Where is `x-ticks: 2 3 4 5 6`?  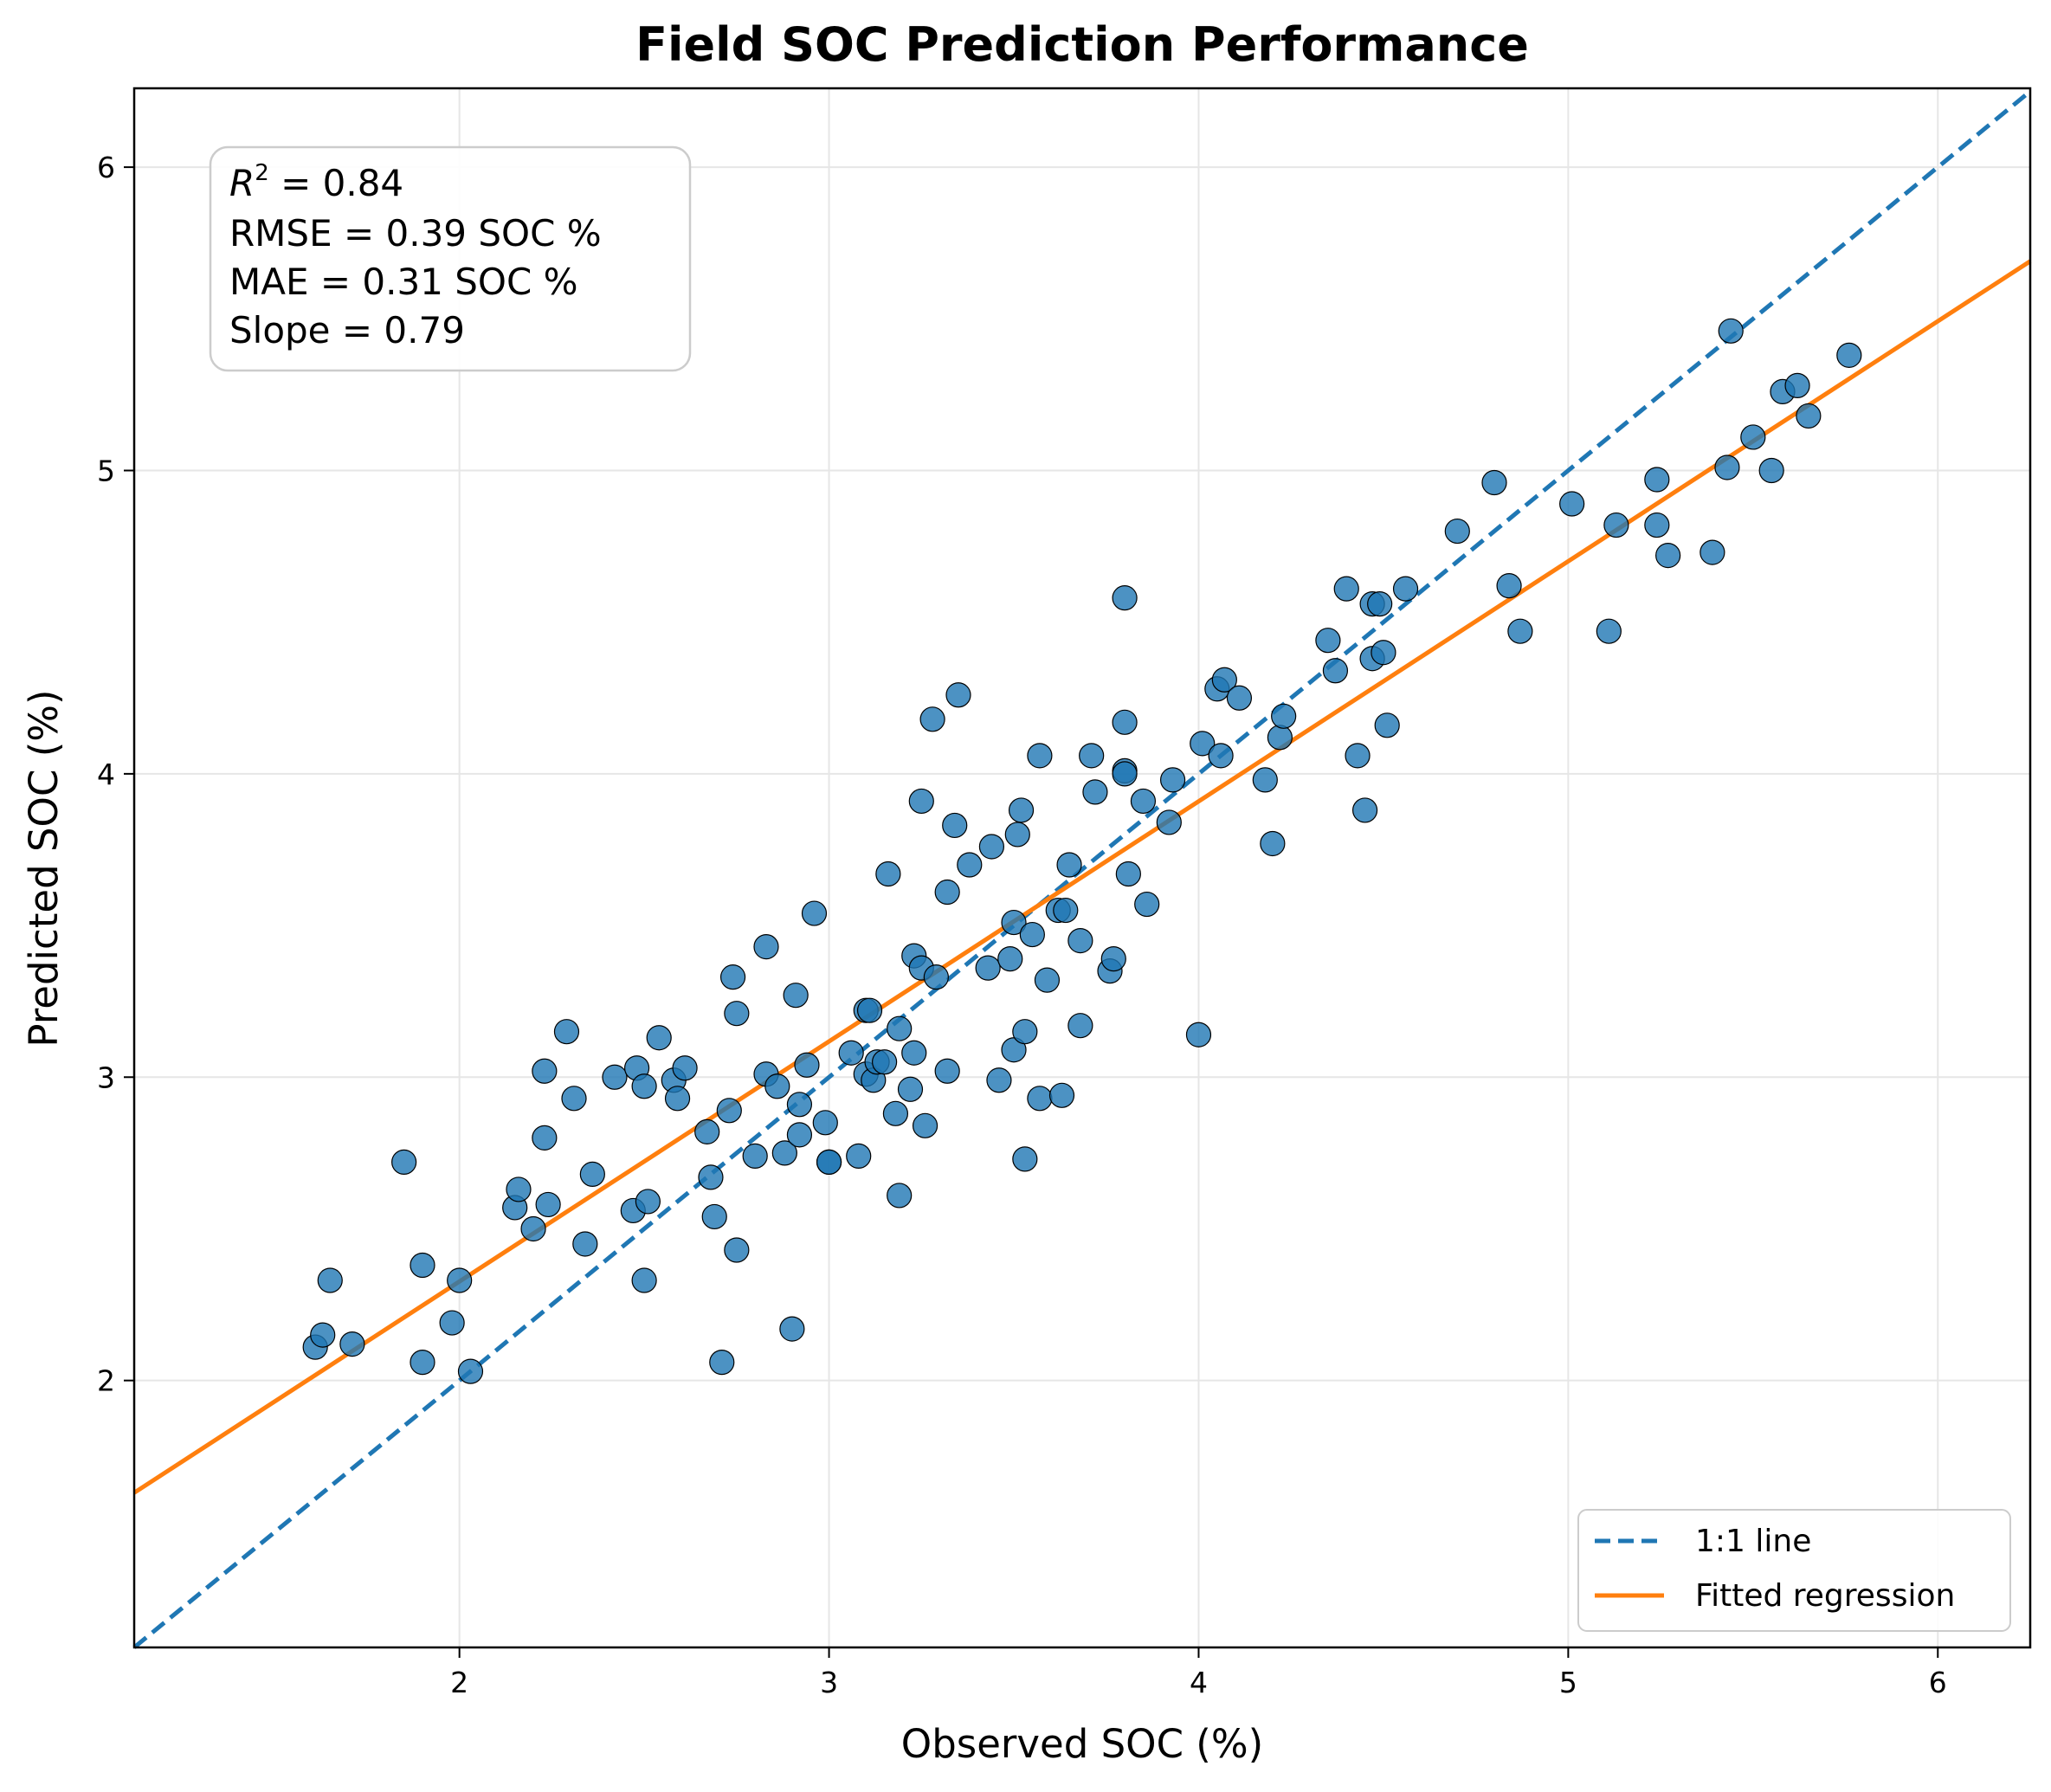
x-ticks: 2 3 4 5 6 is located at coordinates (1198, 1673).